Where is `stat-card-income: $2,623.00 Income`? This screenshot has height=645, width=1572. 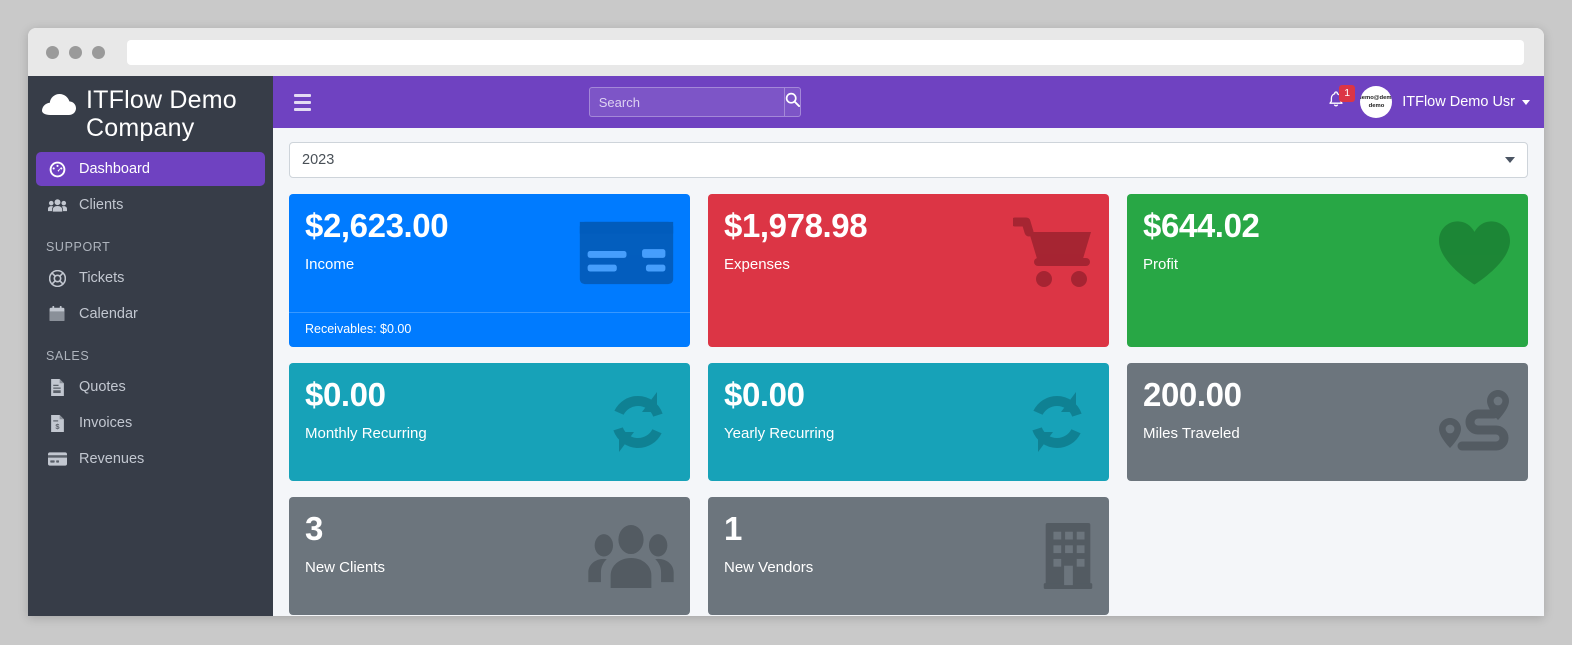 stat-card-income: $2,623.00 Income is located at coordinates (489, 270).